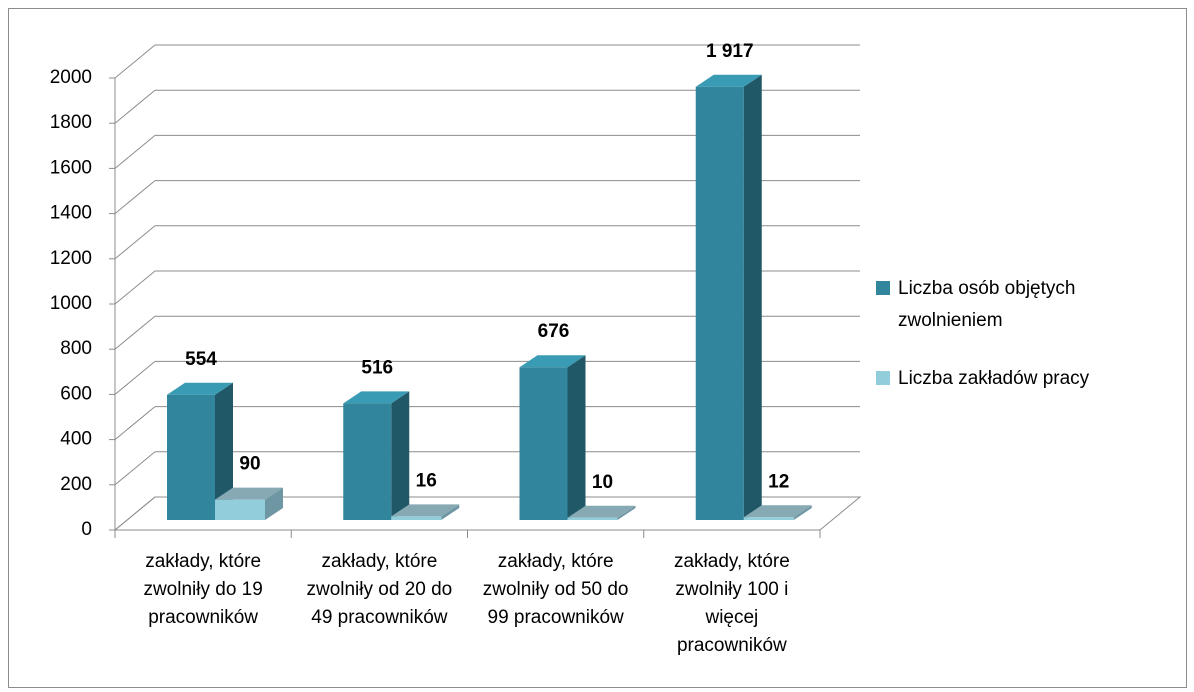 This screenshot has height=692, width=1194. I want to click on data-label: 1 917, so click(730, 51).